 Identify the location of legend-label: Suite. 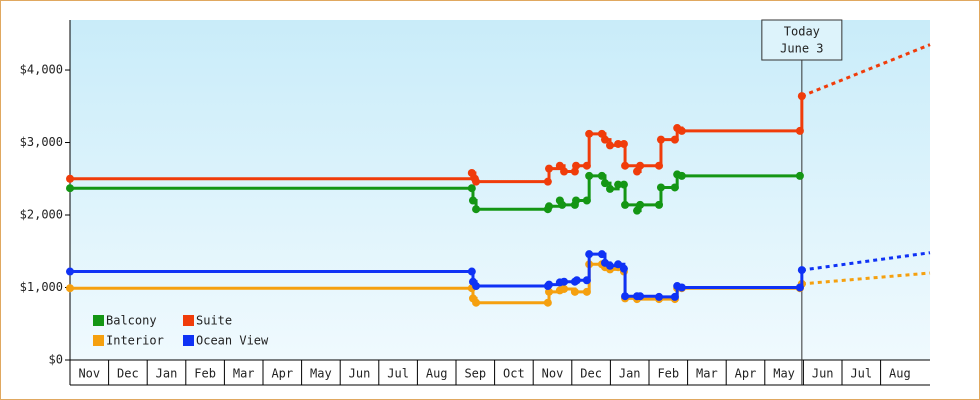
(214, 321).